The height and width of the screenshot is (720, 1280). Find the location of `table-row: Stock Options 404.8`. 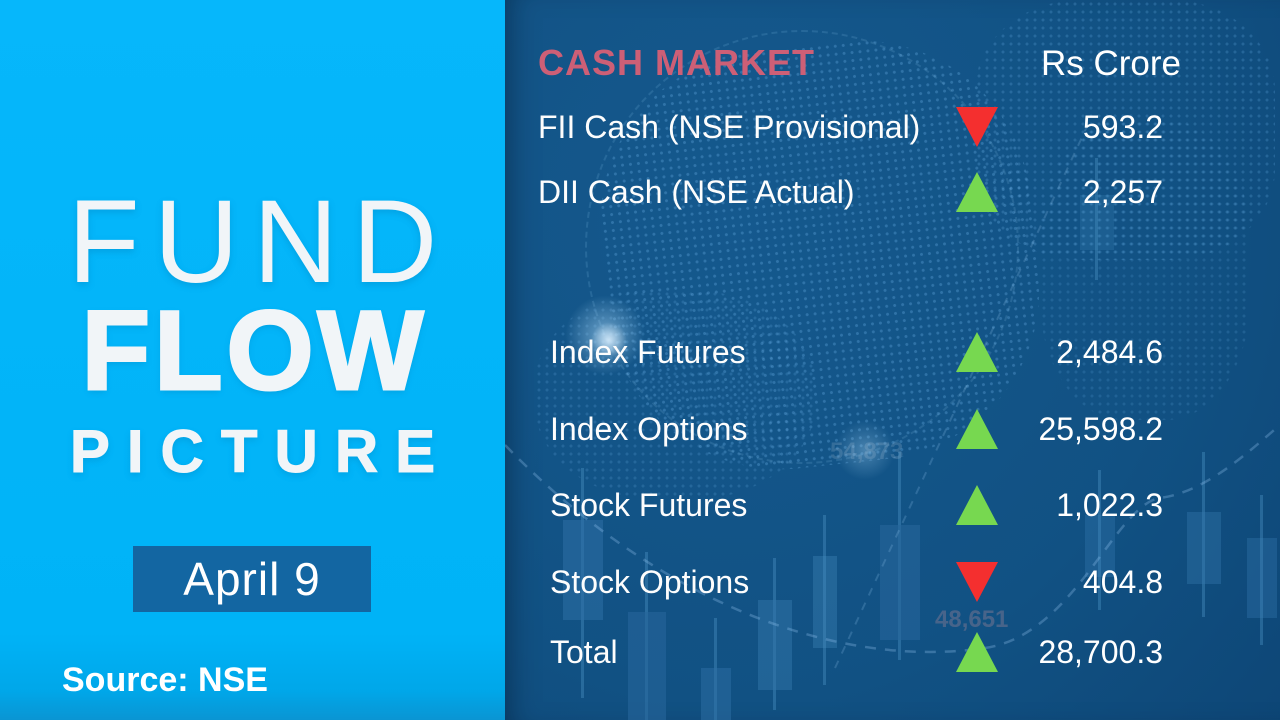

table-row: Stock Options 404.8 is located at coordinates (850, 582).